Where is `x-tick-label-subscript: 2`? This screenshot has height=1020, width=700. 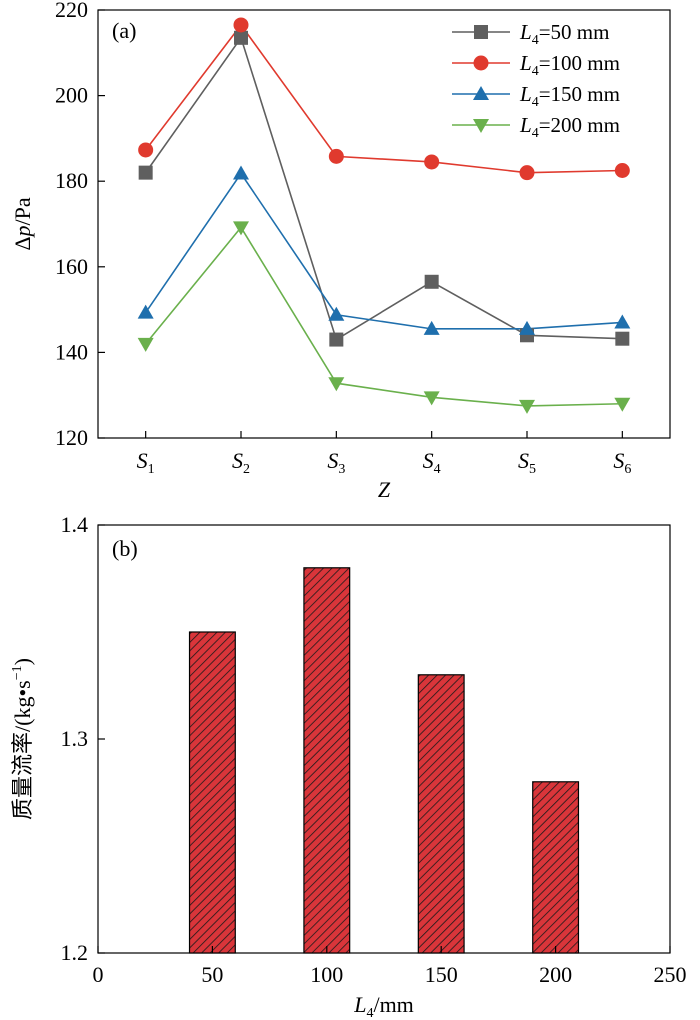
x-tick-label-subscript: 2 is located at coordinates (246, 469).